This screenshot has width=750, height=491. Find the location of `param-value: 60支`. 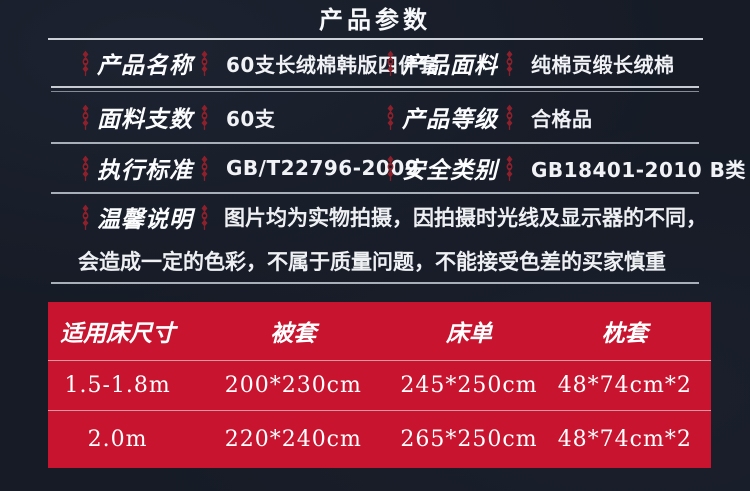

param-value: 60支 is located at coordinates (251, 118).